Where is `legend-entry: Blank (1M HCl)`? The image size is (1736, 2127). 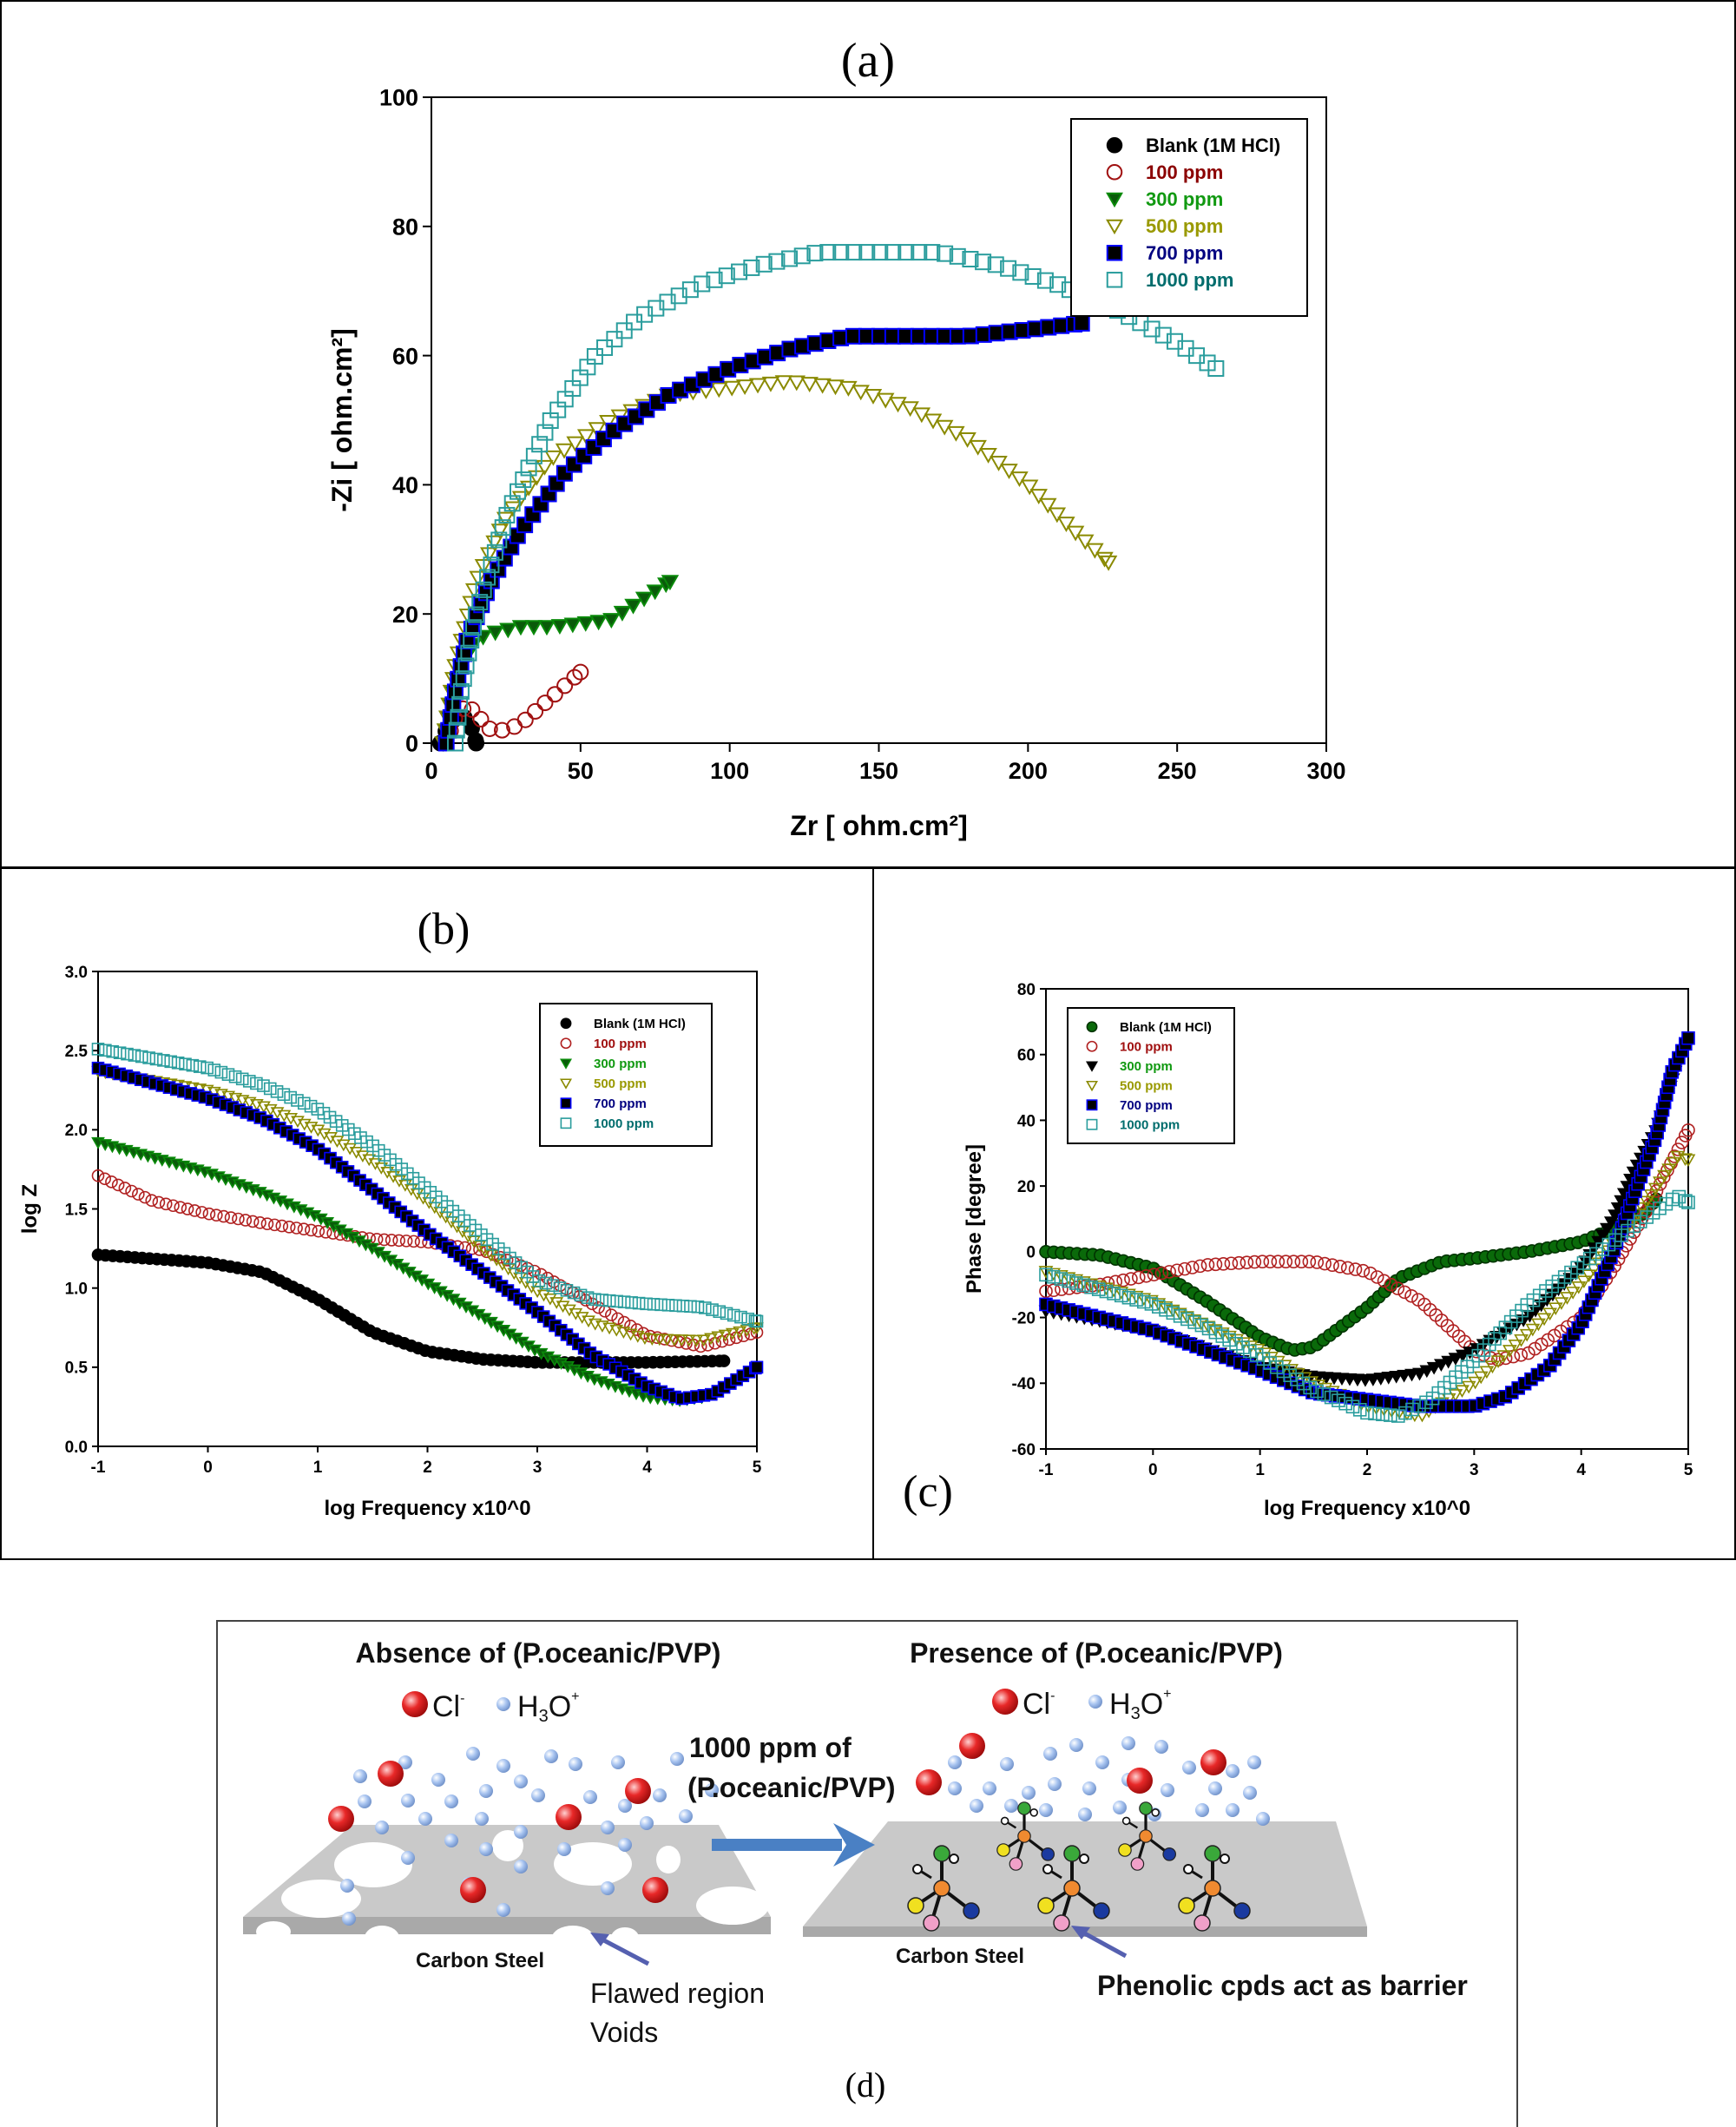
legend-entry: Blank (1M HCl) is located at coordinates (1213, 145).